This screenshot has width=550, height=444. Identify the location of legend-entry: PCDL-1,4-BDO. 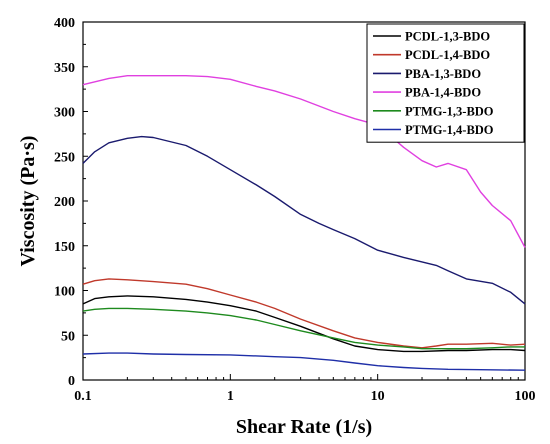
(447, 55).